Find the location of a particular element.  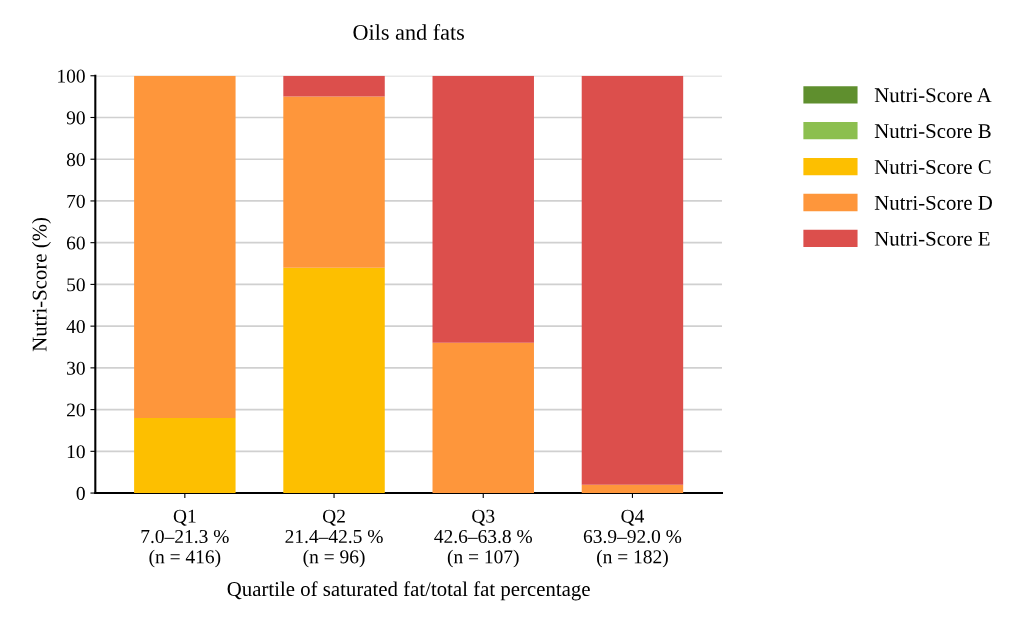

x-tick-label: Q3 42.6–63.8 % (n = 107) is located at coordinates (483, 538).